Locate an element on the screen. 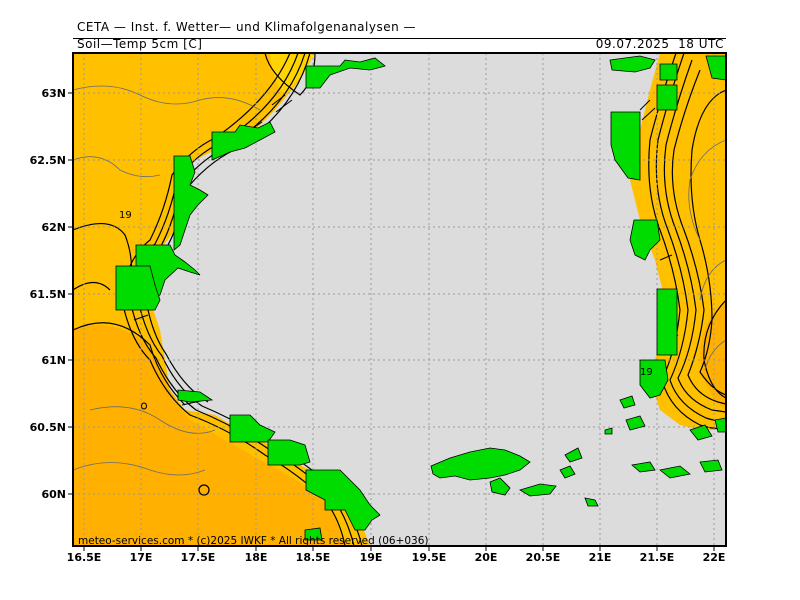 The width and height of the screenshot is (800, 600). lat-label: 60.5N is located at coordinates (48, 427).